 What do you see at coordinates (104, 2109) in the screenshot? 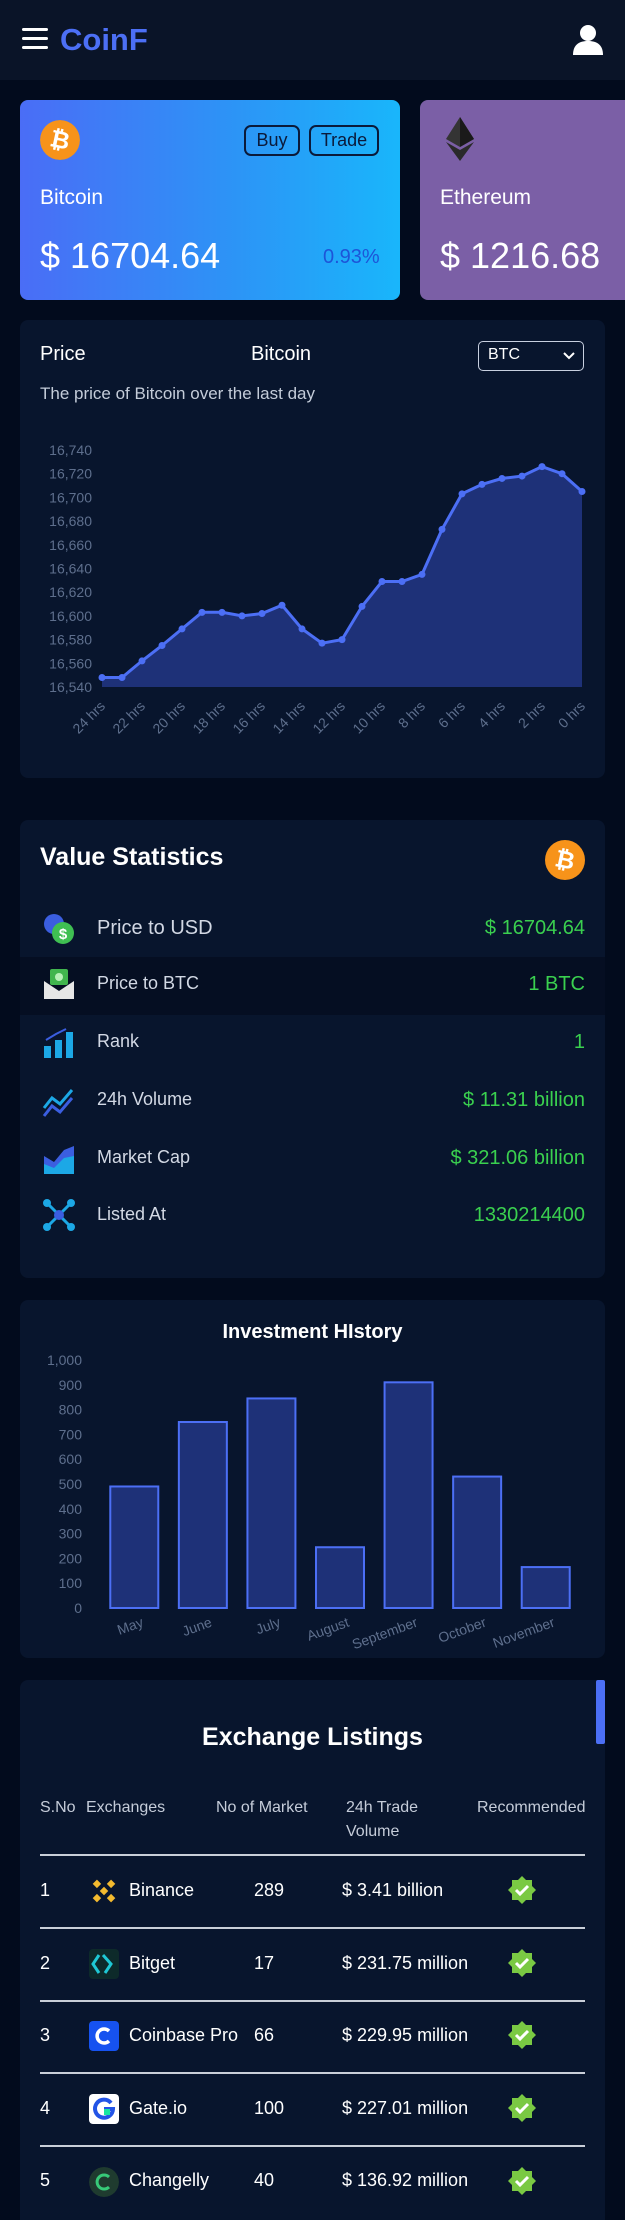
I see `gateio-logo-icon` at bounding box center [104, 2109].